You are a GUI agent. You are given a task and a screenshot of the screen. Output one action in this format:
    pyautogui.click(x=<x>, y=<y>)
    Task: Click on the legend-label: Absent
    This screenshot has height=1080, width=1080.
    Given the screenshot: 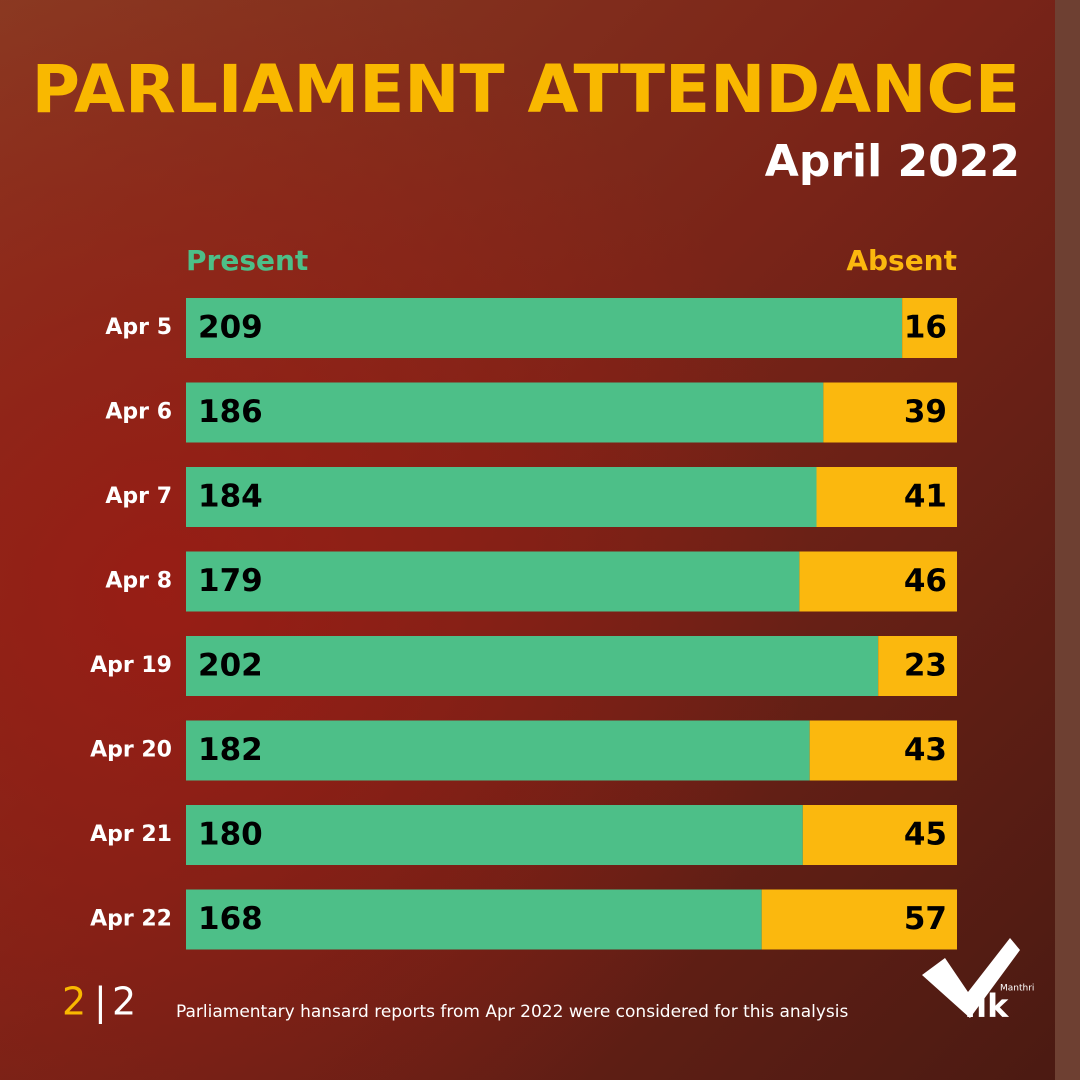 What is the action you would take?
    pyautogui.click(x=901, y=260)
    